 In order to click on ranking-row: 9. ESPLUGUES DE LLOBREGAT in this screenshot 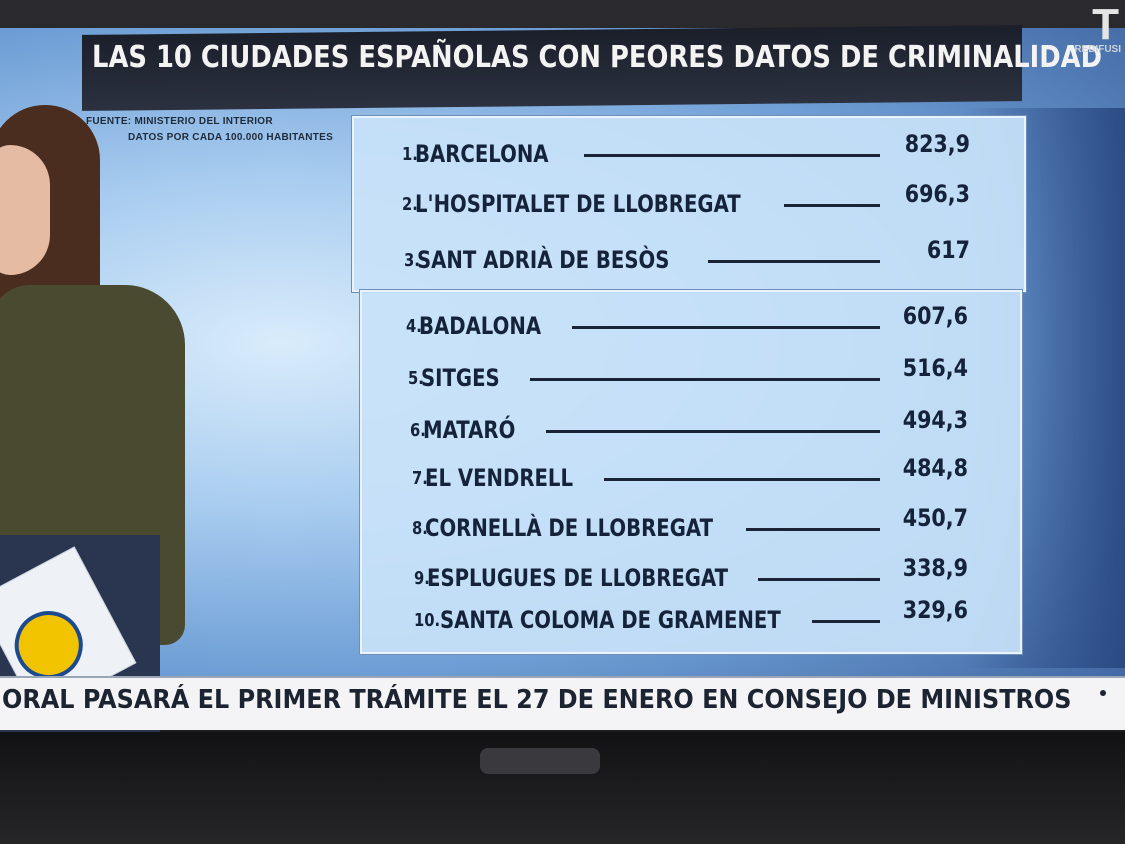, I will do `click(604, 578)`.